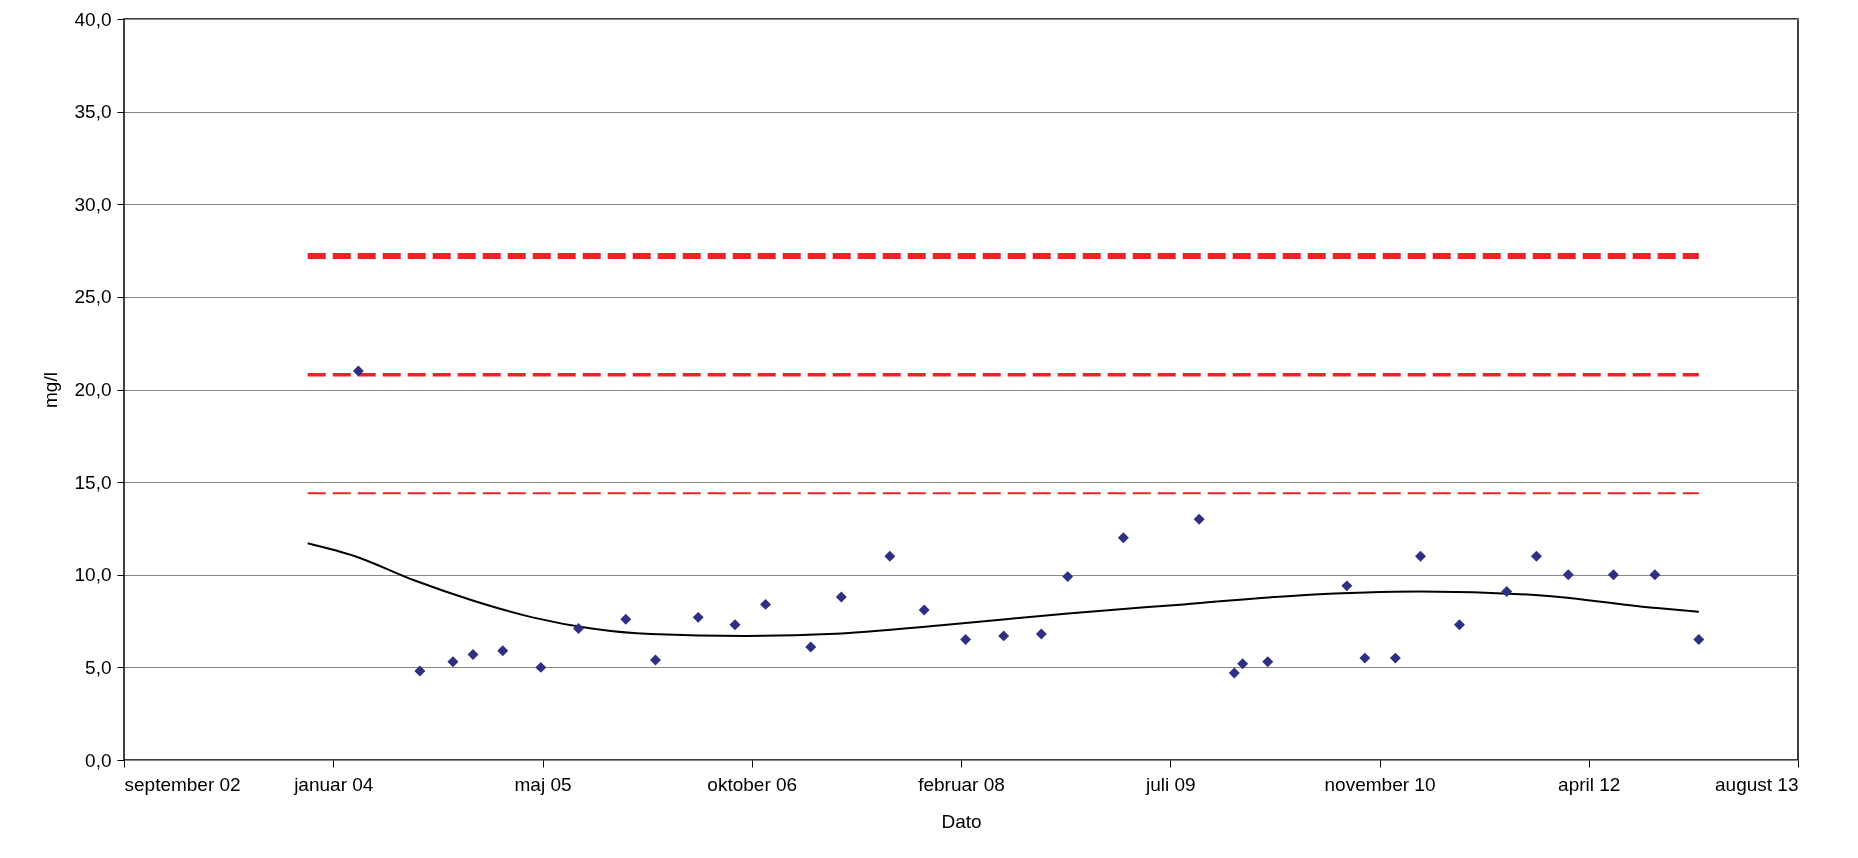 This screenshot has height=858, width=1858. Describe the element at coordinates (543, 784) in the screenshot. I see `x-tick-label: maj 05` at that location.